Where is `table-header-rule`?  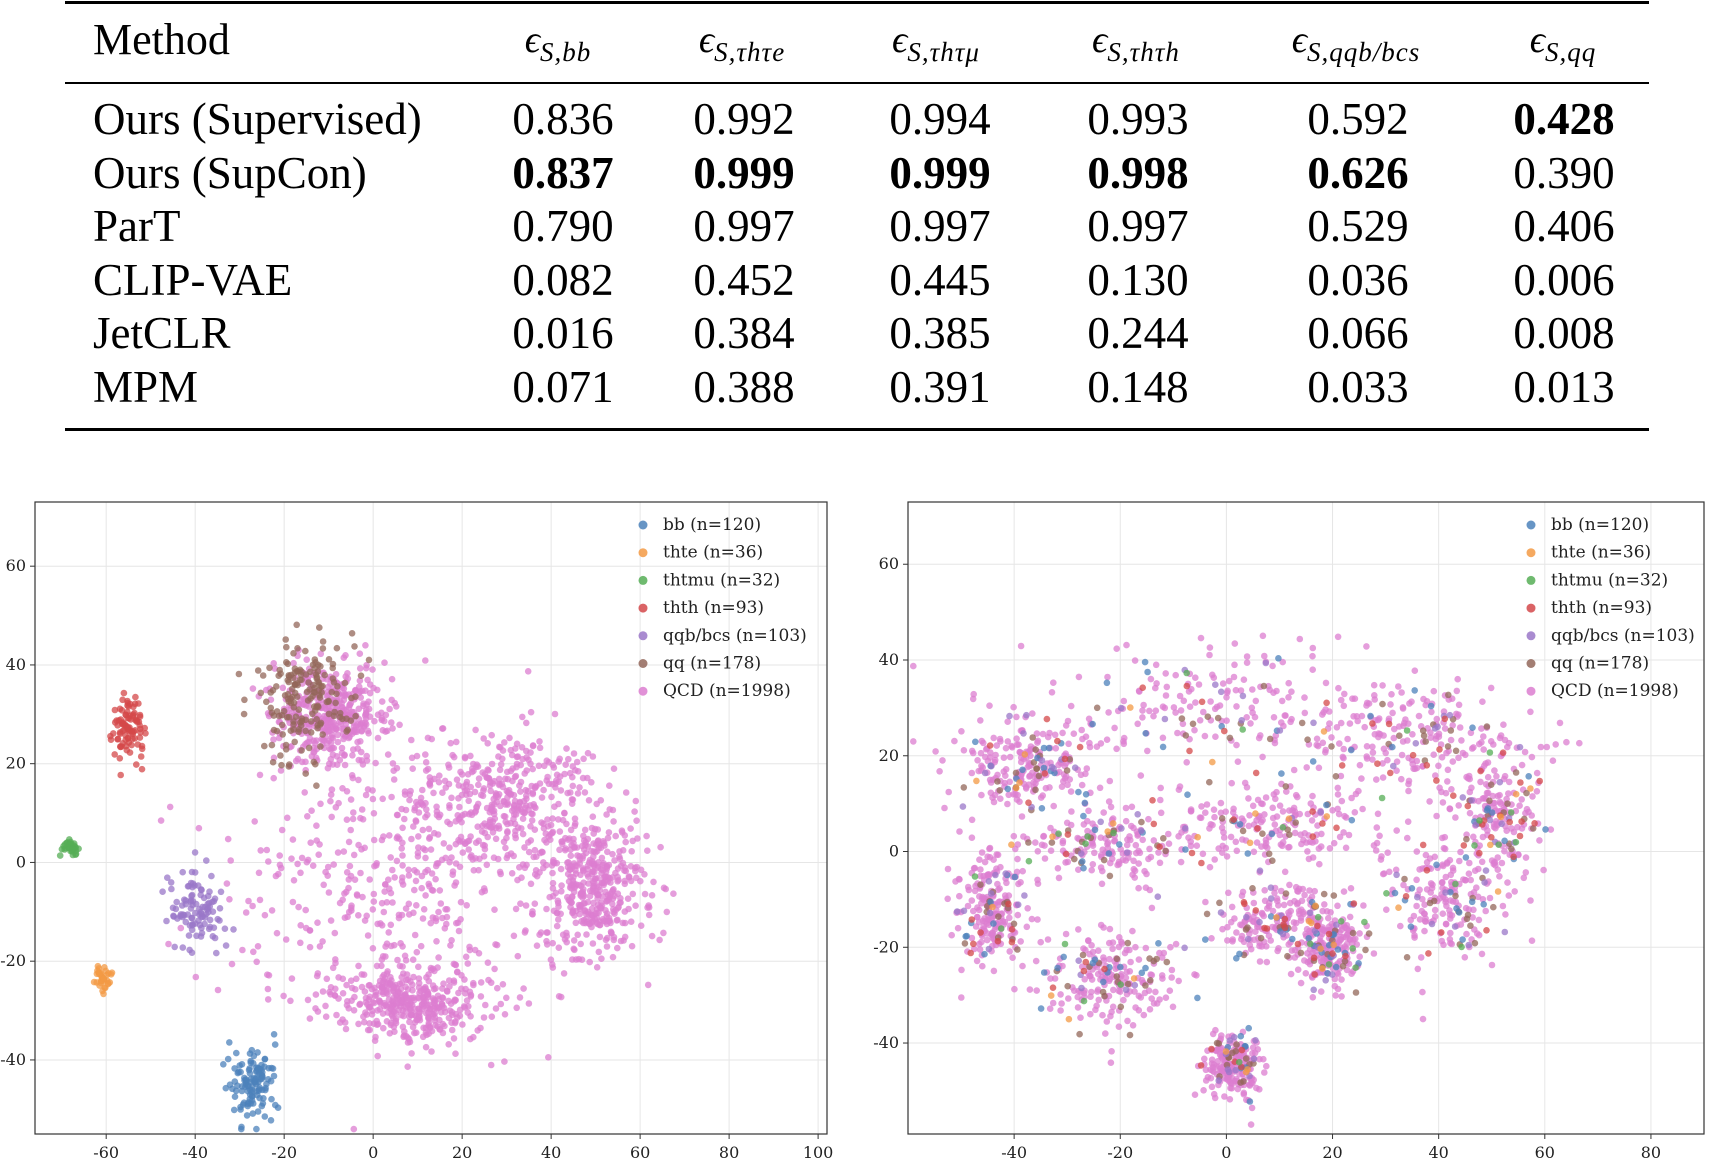
table-header-rule is located at coordinates (857, 83).